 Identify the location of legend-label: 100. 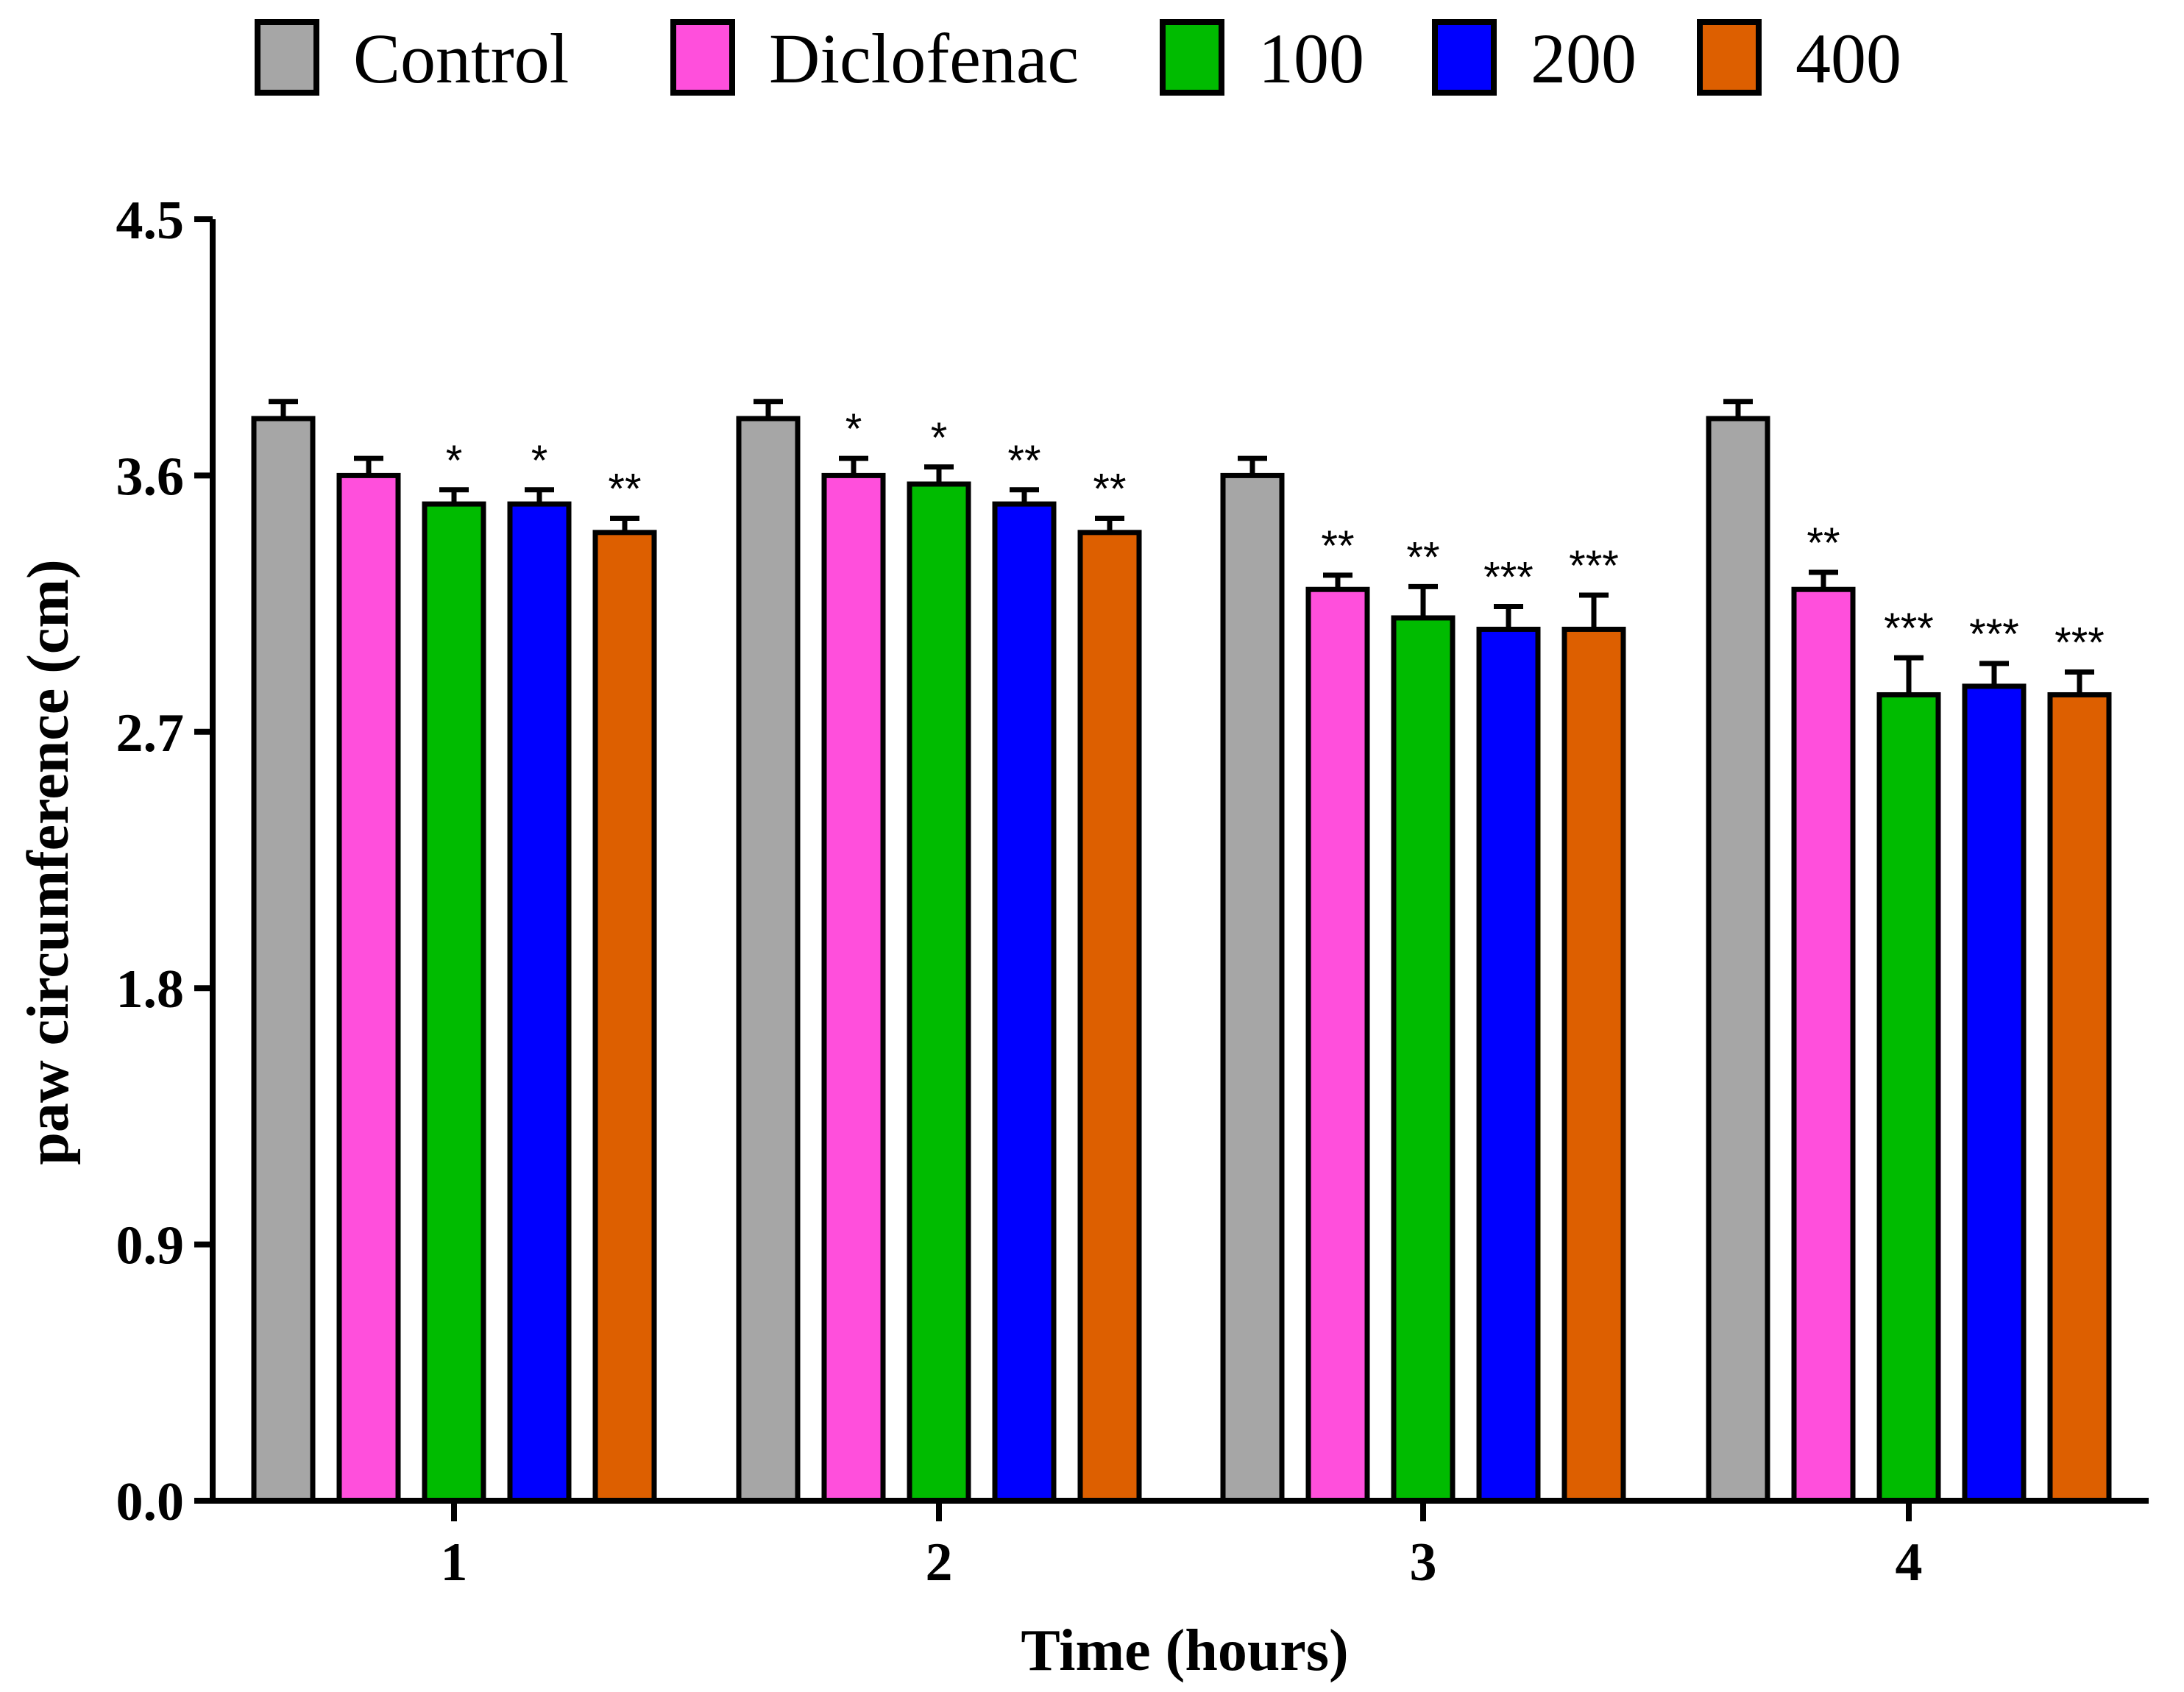
(1311, 58).